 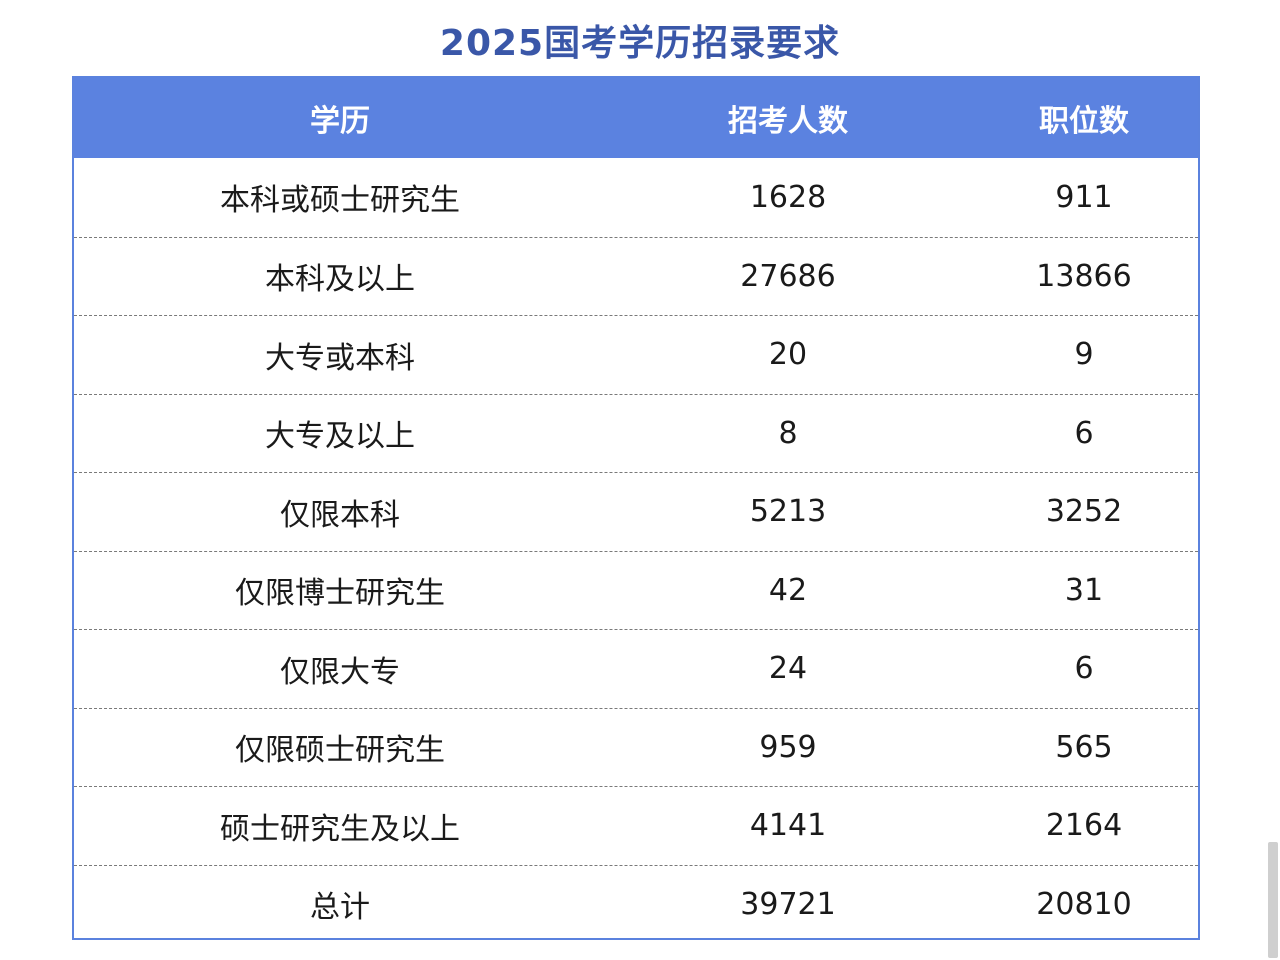 I want to click on cell-recruits: 27686, so click(x=788, y=276).